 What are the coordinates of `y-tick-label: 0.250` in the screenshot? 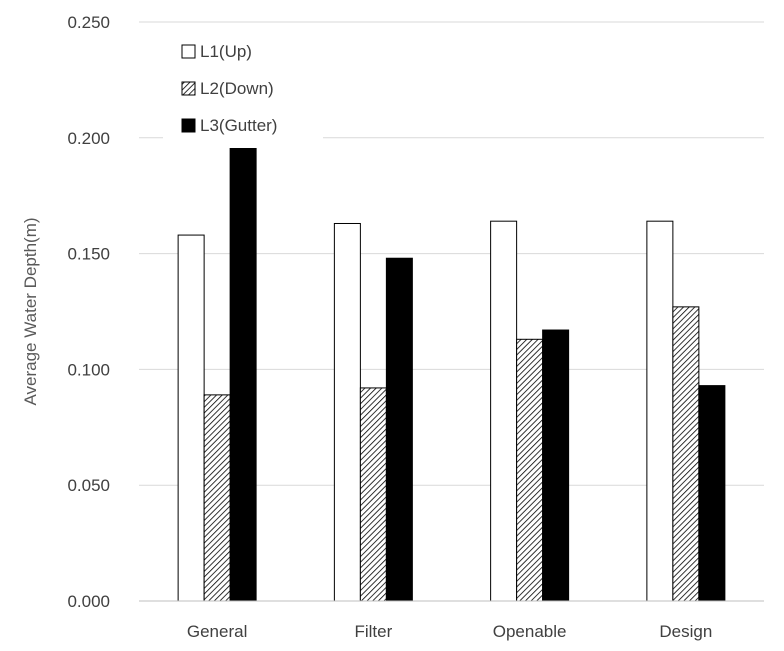 It's located at (88, 22).